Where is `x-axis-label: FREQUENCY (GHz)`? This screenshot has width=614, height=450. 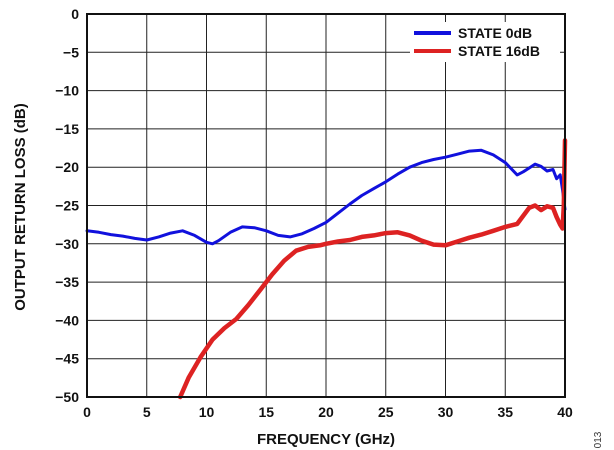 x-axis-label: FREQUENCY (GHz) is located at coordinates (326, 439).